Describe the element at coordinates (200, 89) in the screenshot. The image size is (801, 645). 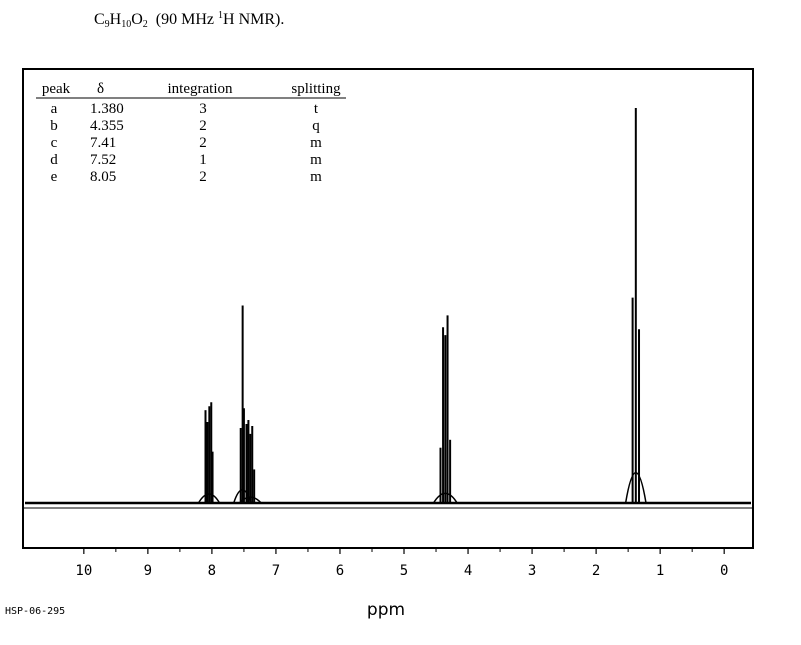
I see `table-header: integration` at that location.